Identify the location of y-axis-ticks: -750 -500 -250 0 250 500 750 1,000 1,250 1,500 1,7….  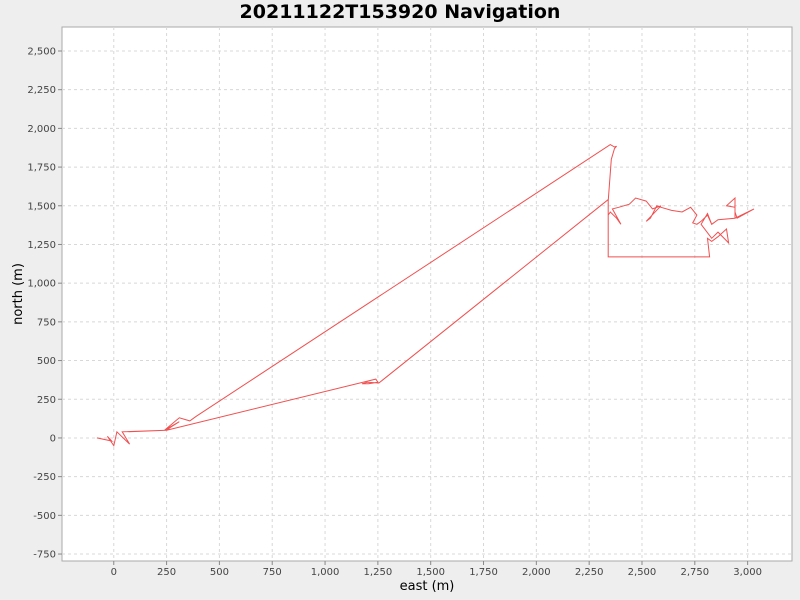
(44, 303).